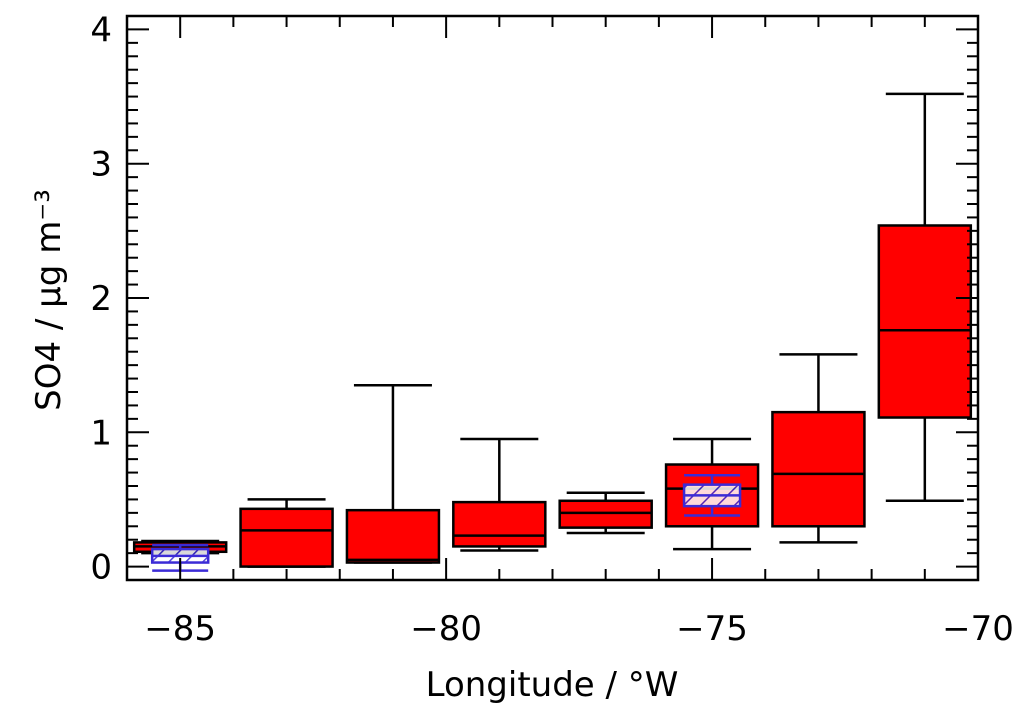 This screenshot has width=1022, height=706. Describe the element at coordinates (49, 300) in the screenshot. I see `y-axis-label: SO4 / µg m⁻³` at that location.